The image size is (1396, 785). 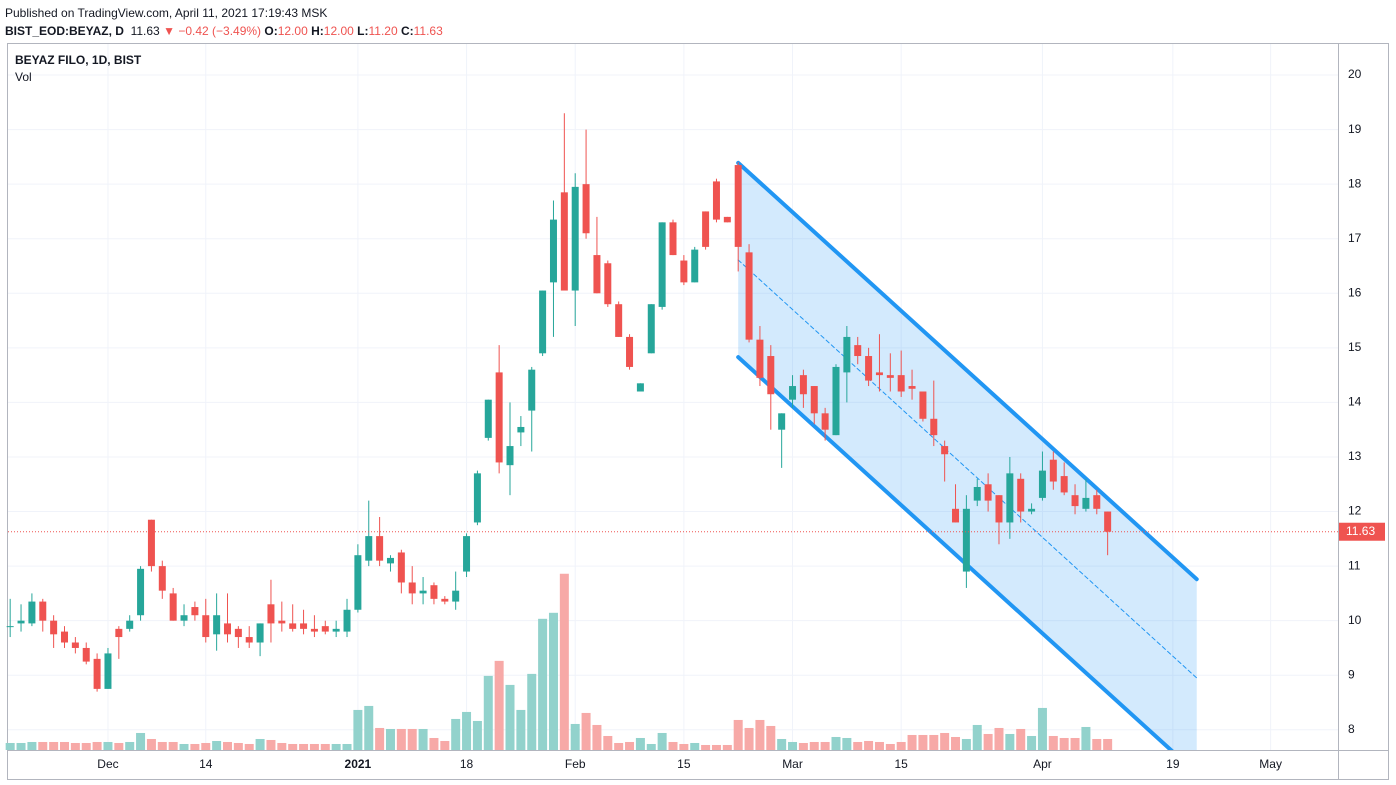 I want to click on y-tick-label: 17, so click(x=1355, y=238).